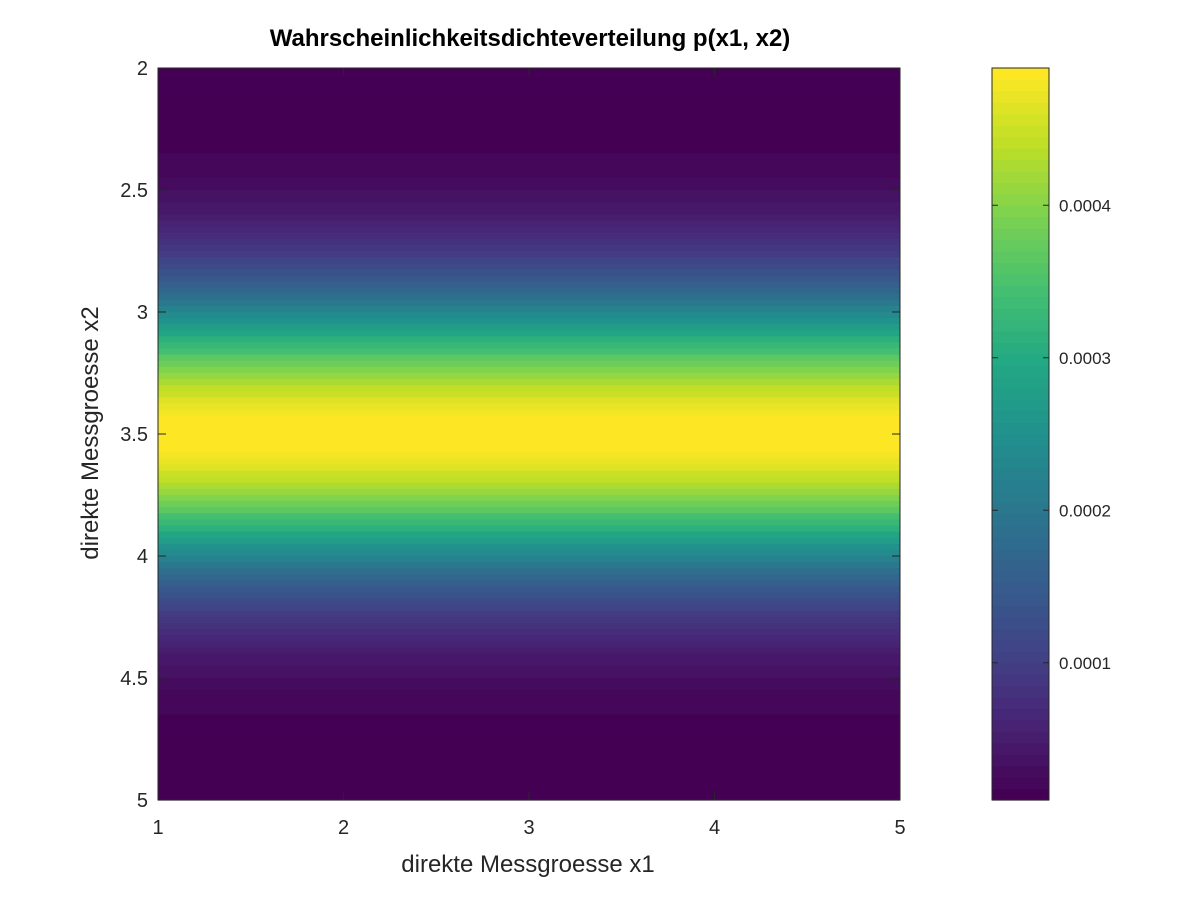 The height and width of the screenshot is (900, 1200). What do you see at coordinates (714, 828) in the screenshot?
I see `x-tick-label: 4` at bounding box center [714, 828].